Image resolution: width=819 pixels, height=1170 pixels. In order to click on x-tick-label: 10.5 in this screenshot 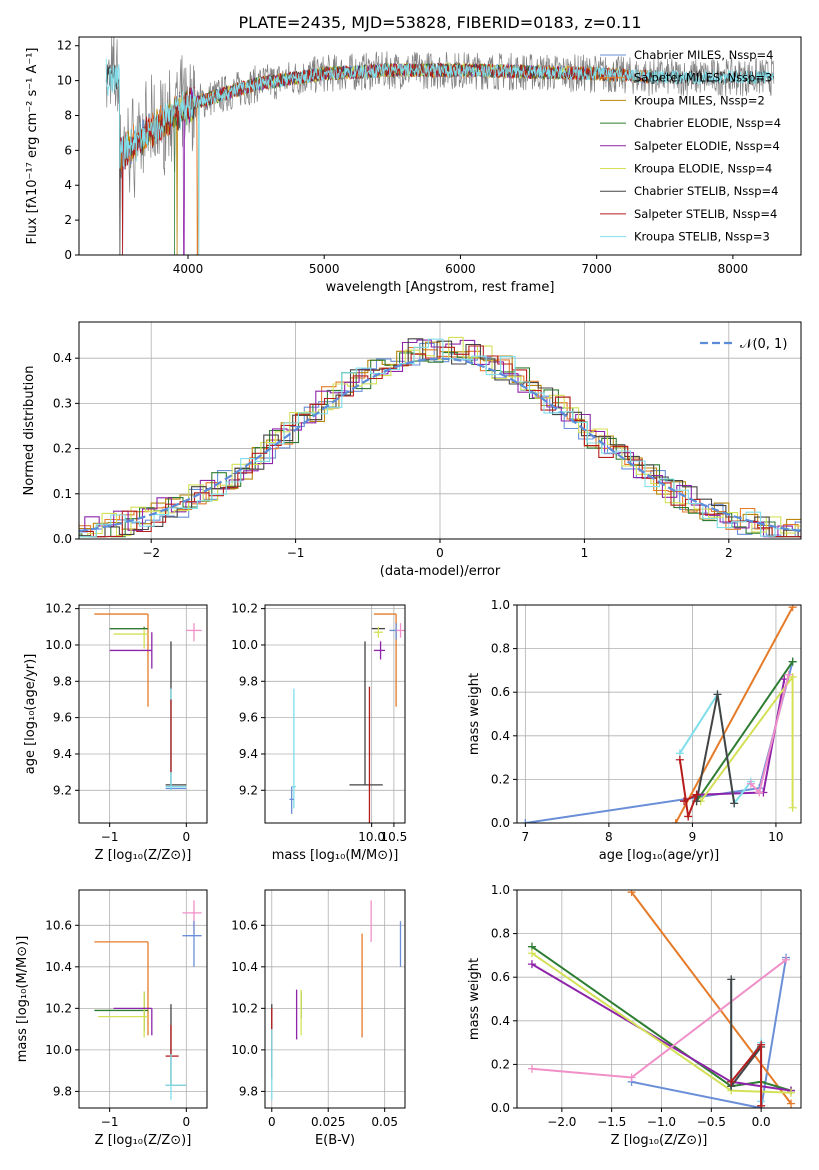, I will do `click(394, 837)`.